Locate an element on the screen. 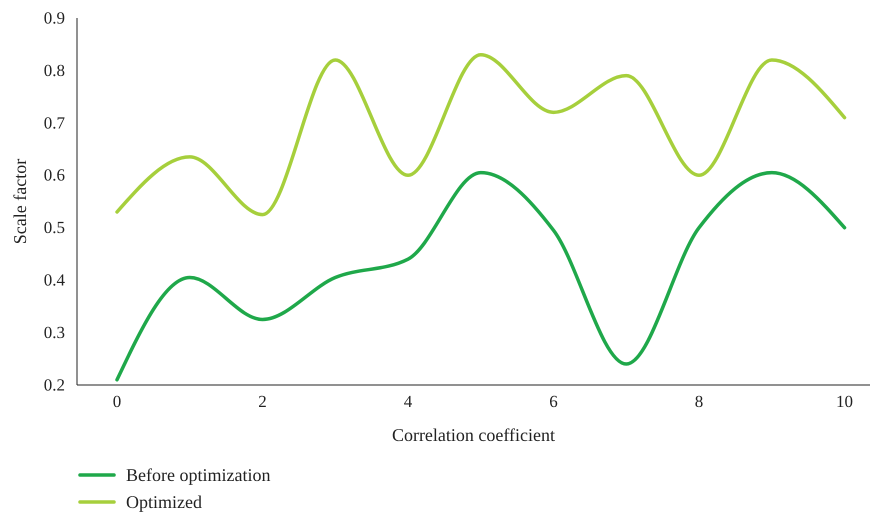 Image resolution: width=876 pixels, height=517 pixels. legend-label: Before optimization is located at coordinates (198, 475).